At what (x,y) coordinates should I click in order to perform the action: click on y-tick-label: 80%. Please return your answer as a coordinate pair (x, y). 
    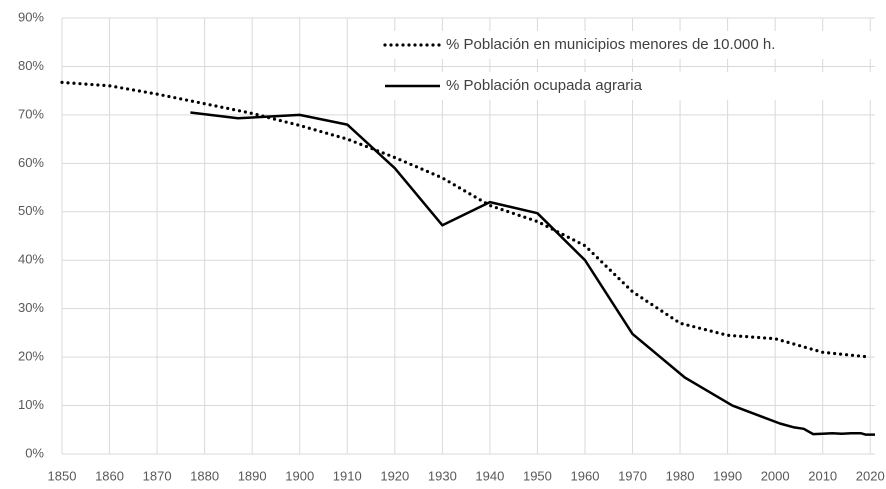
    Looking at the image, I should click on (31, 65).